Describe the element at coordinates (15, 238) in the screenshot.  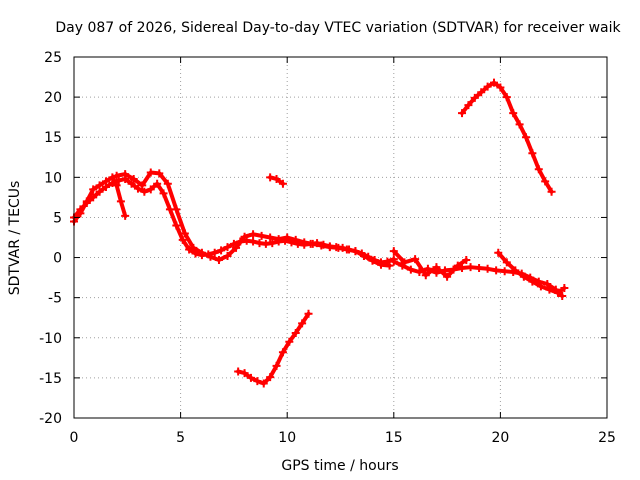
I see `y-axis-label: SDTVAR / TECUs` at that location.